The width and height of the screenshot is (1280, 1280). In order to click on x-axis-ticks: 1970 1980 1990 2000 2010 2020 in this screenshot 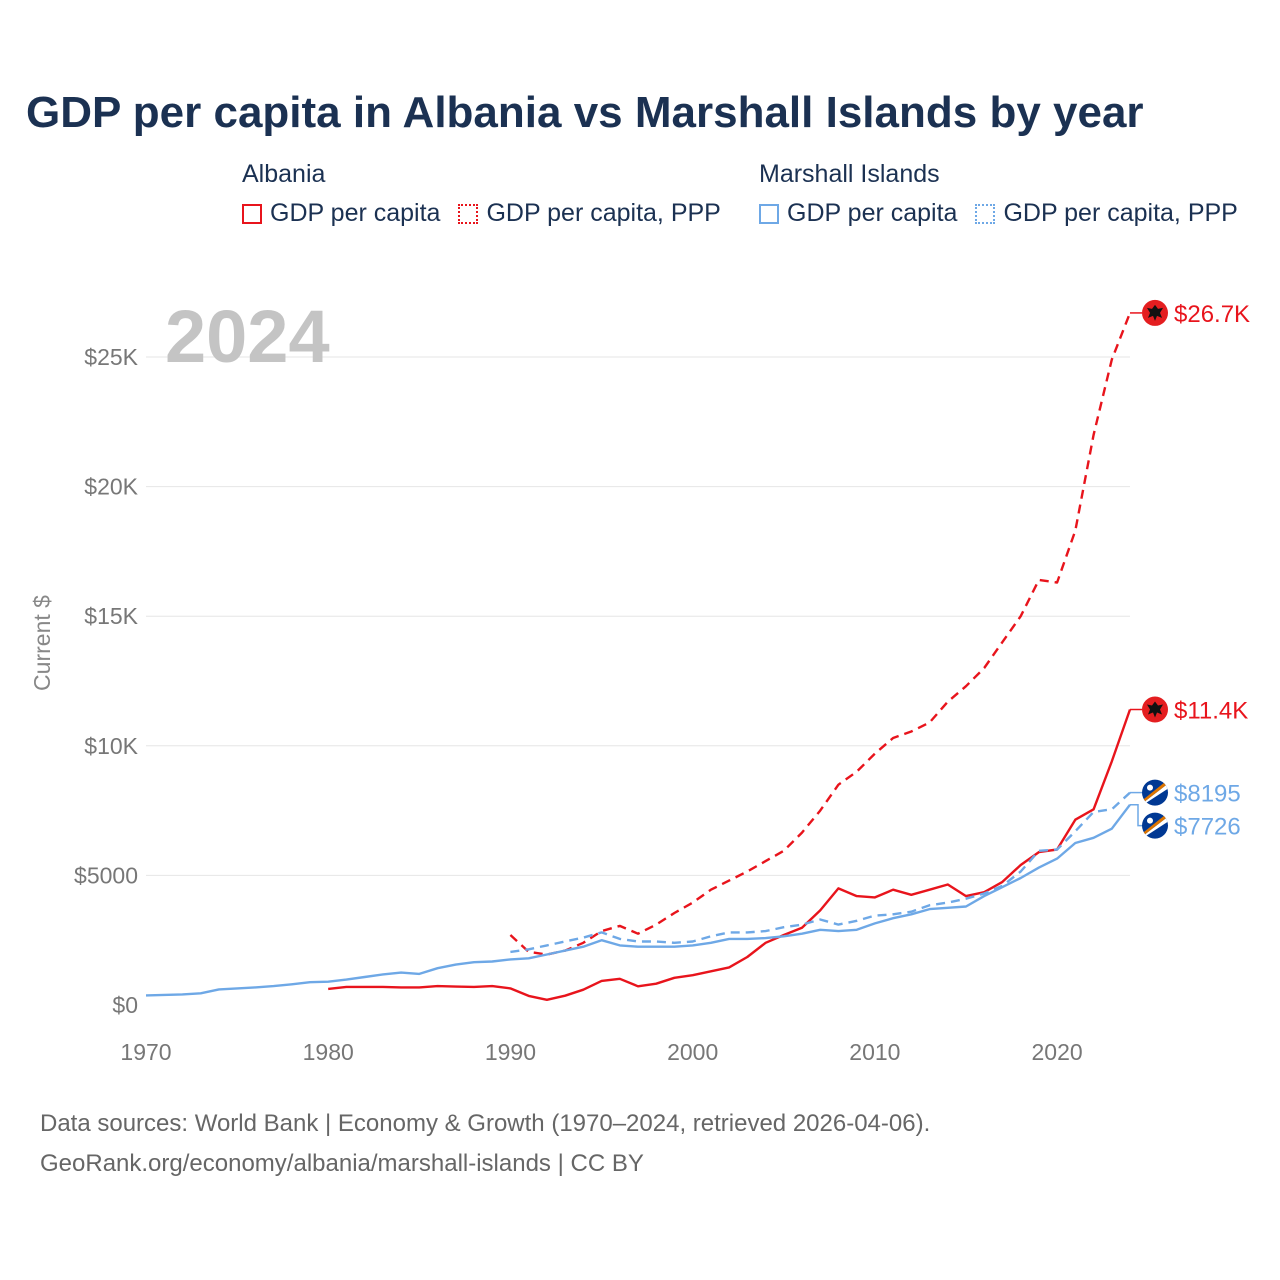, I will do `click(601, 1052)`.